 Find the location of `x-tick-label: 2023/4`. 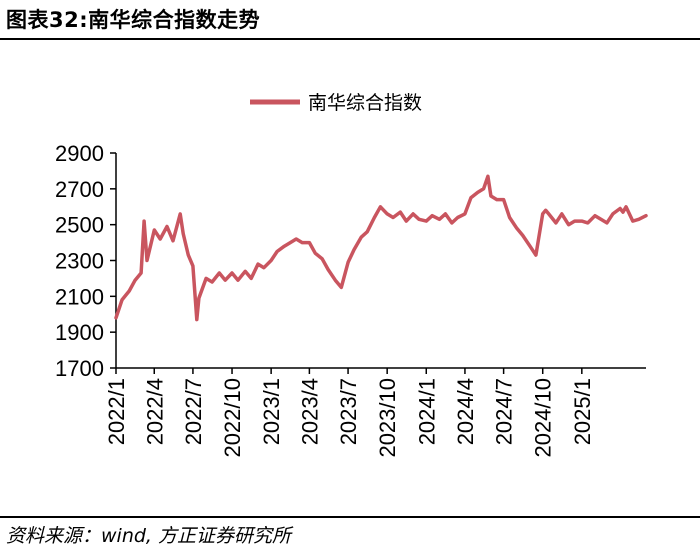

x-tick-label: 2023/4 is located at coordinates (309, 411).